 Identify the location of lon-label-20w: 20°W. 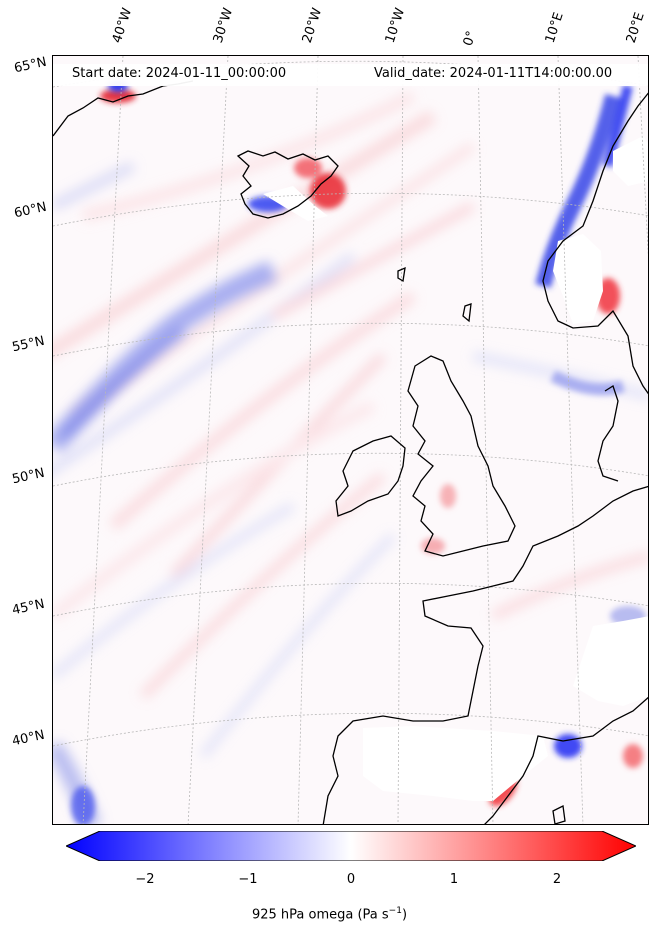
(312, 25).